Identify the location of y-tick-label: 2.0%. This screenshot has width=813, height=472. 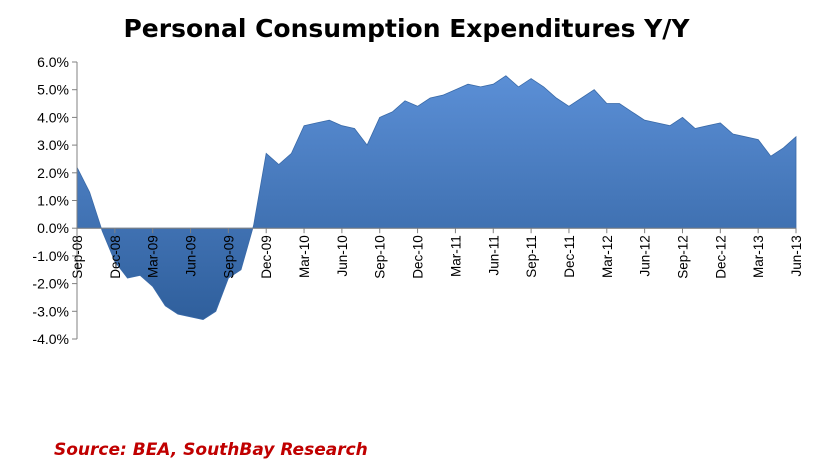
(53, 173).